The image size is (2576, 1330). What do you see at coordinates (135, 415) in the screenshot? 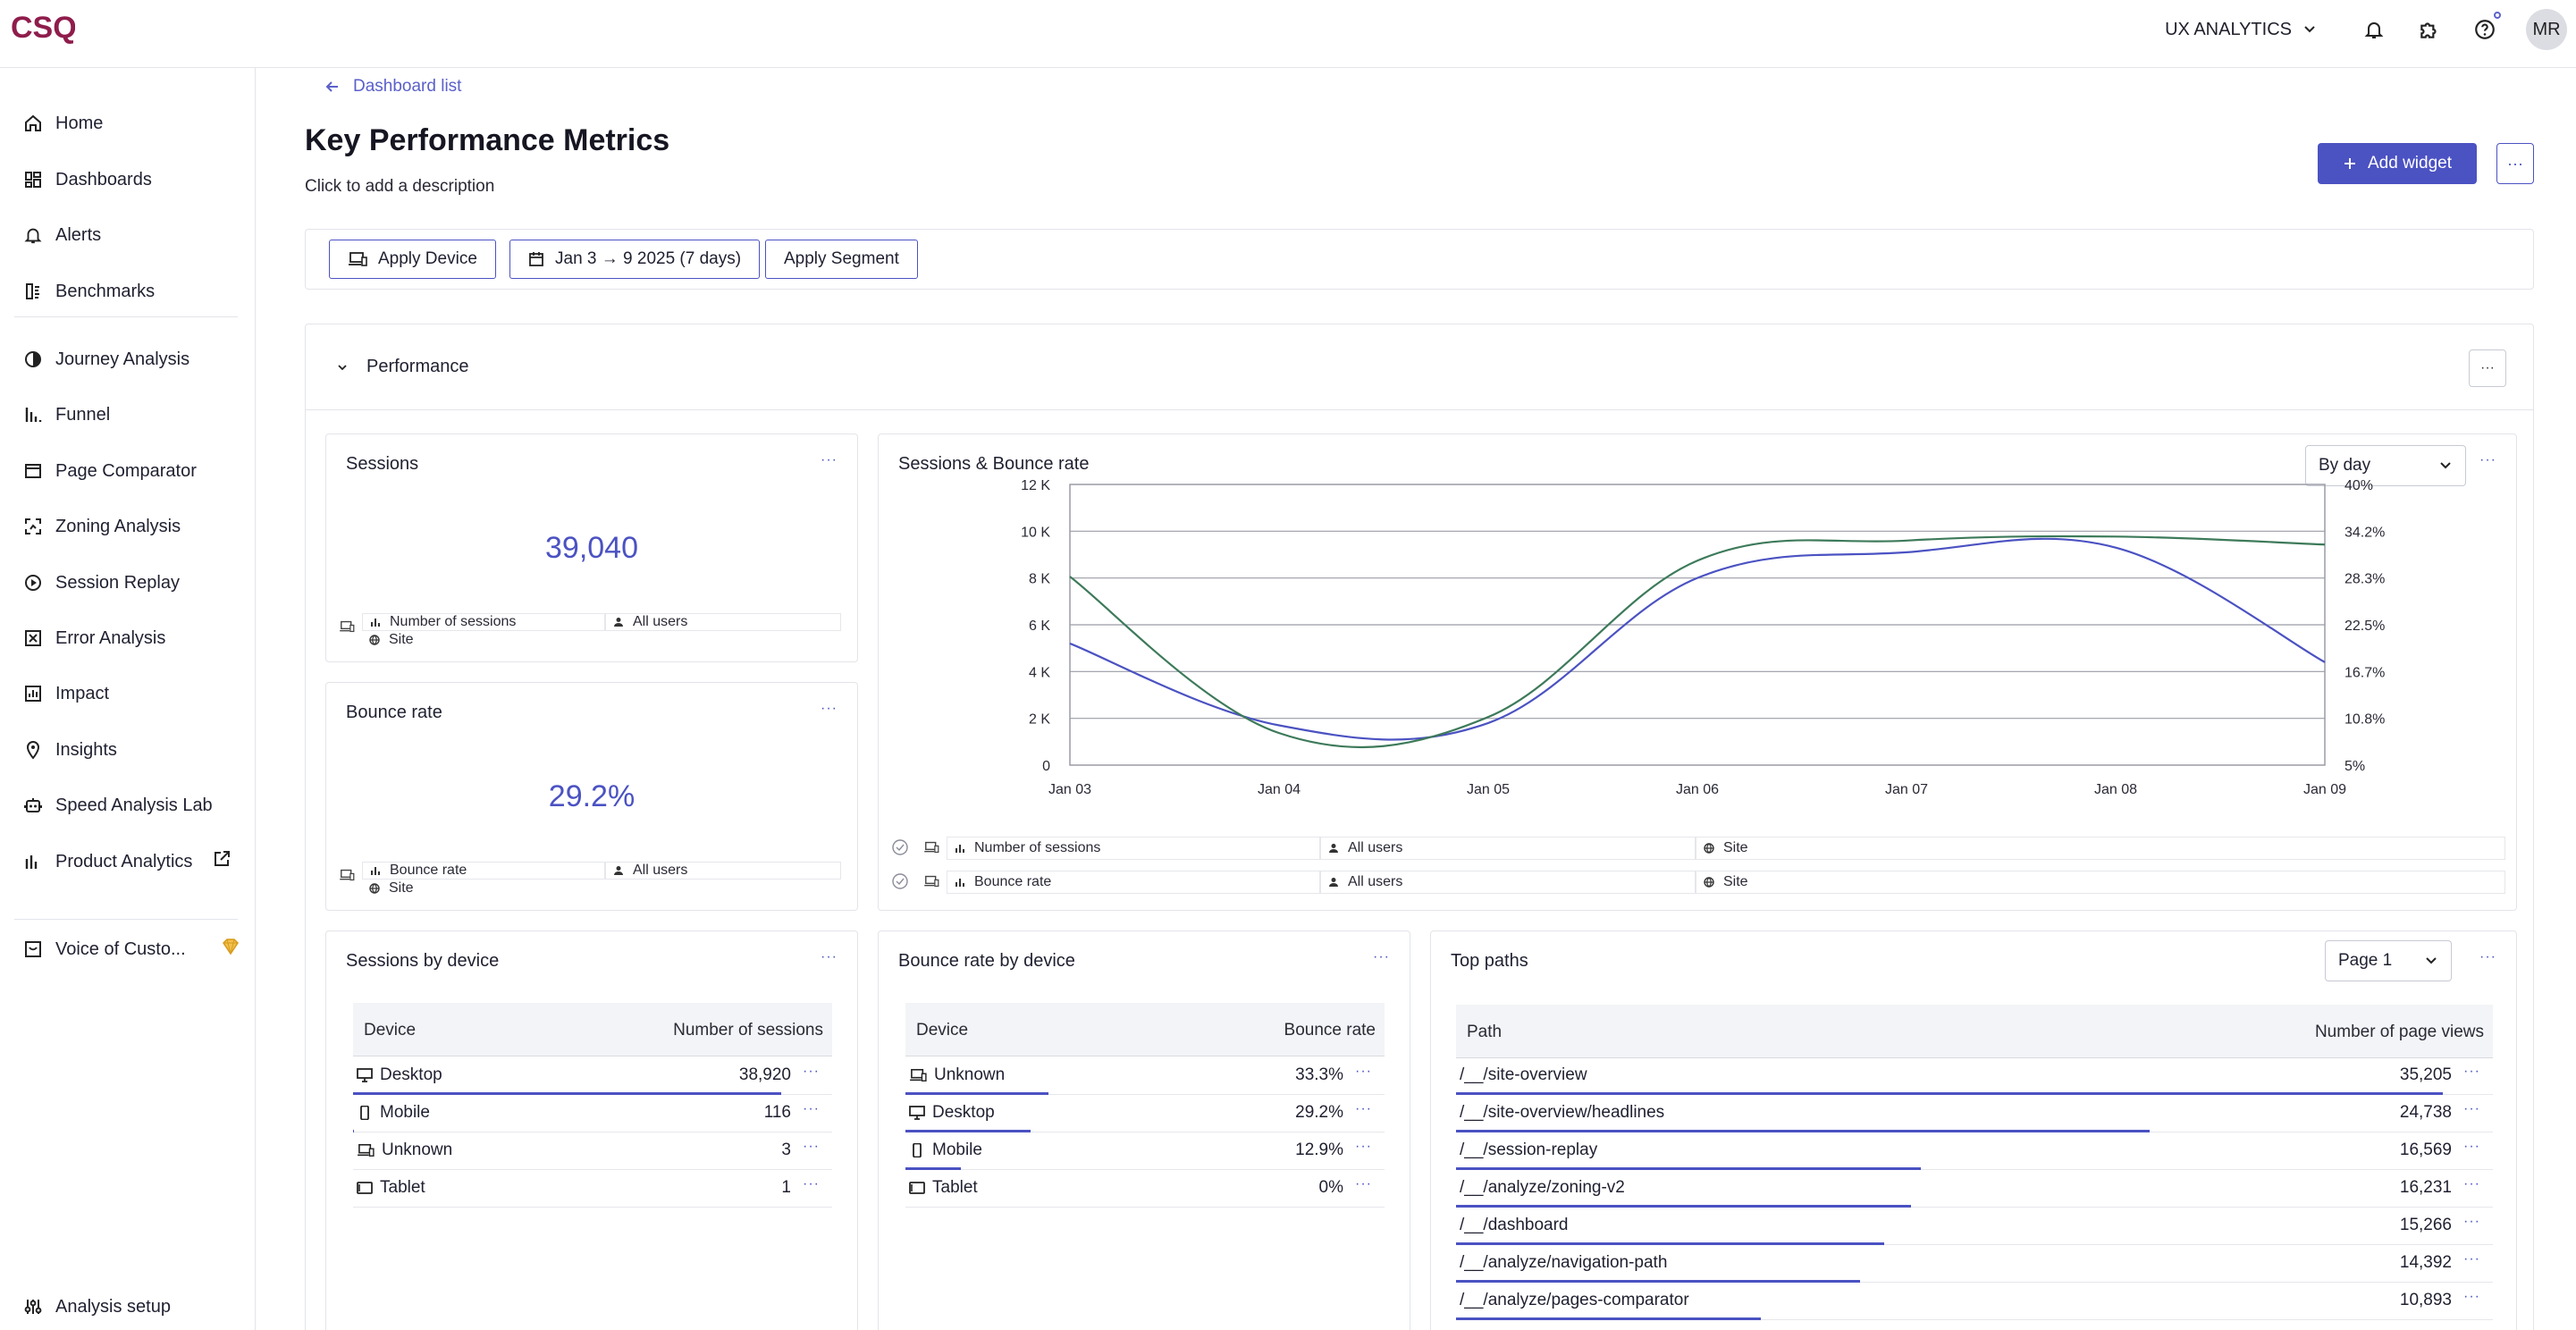
I see `sidebar-item-funnel: Funnel` at bounding box center [135, 415].